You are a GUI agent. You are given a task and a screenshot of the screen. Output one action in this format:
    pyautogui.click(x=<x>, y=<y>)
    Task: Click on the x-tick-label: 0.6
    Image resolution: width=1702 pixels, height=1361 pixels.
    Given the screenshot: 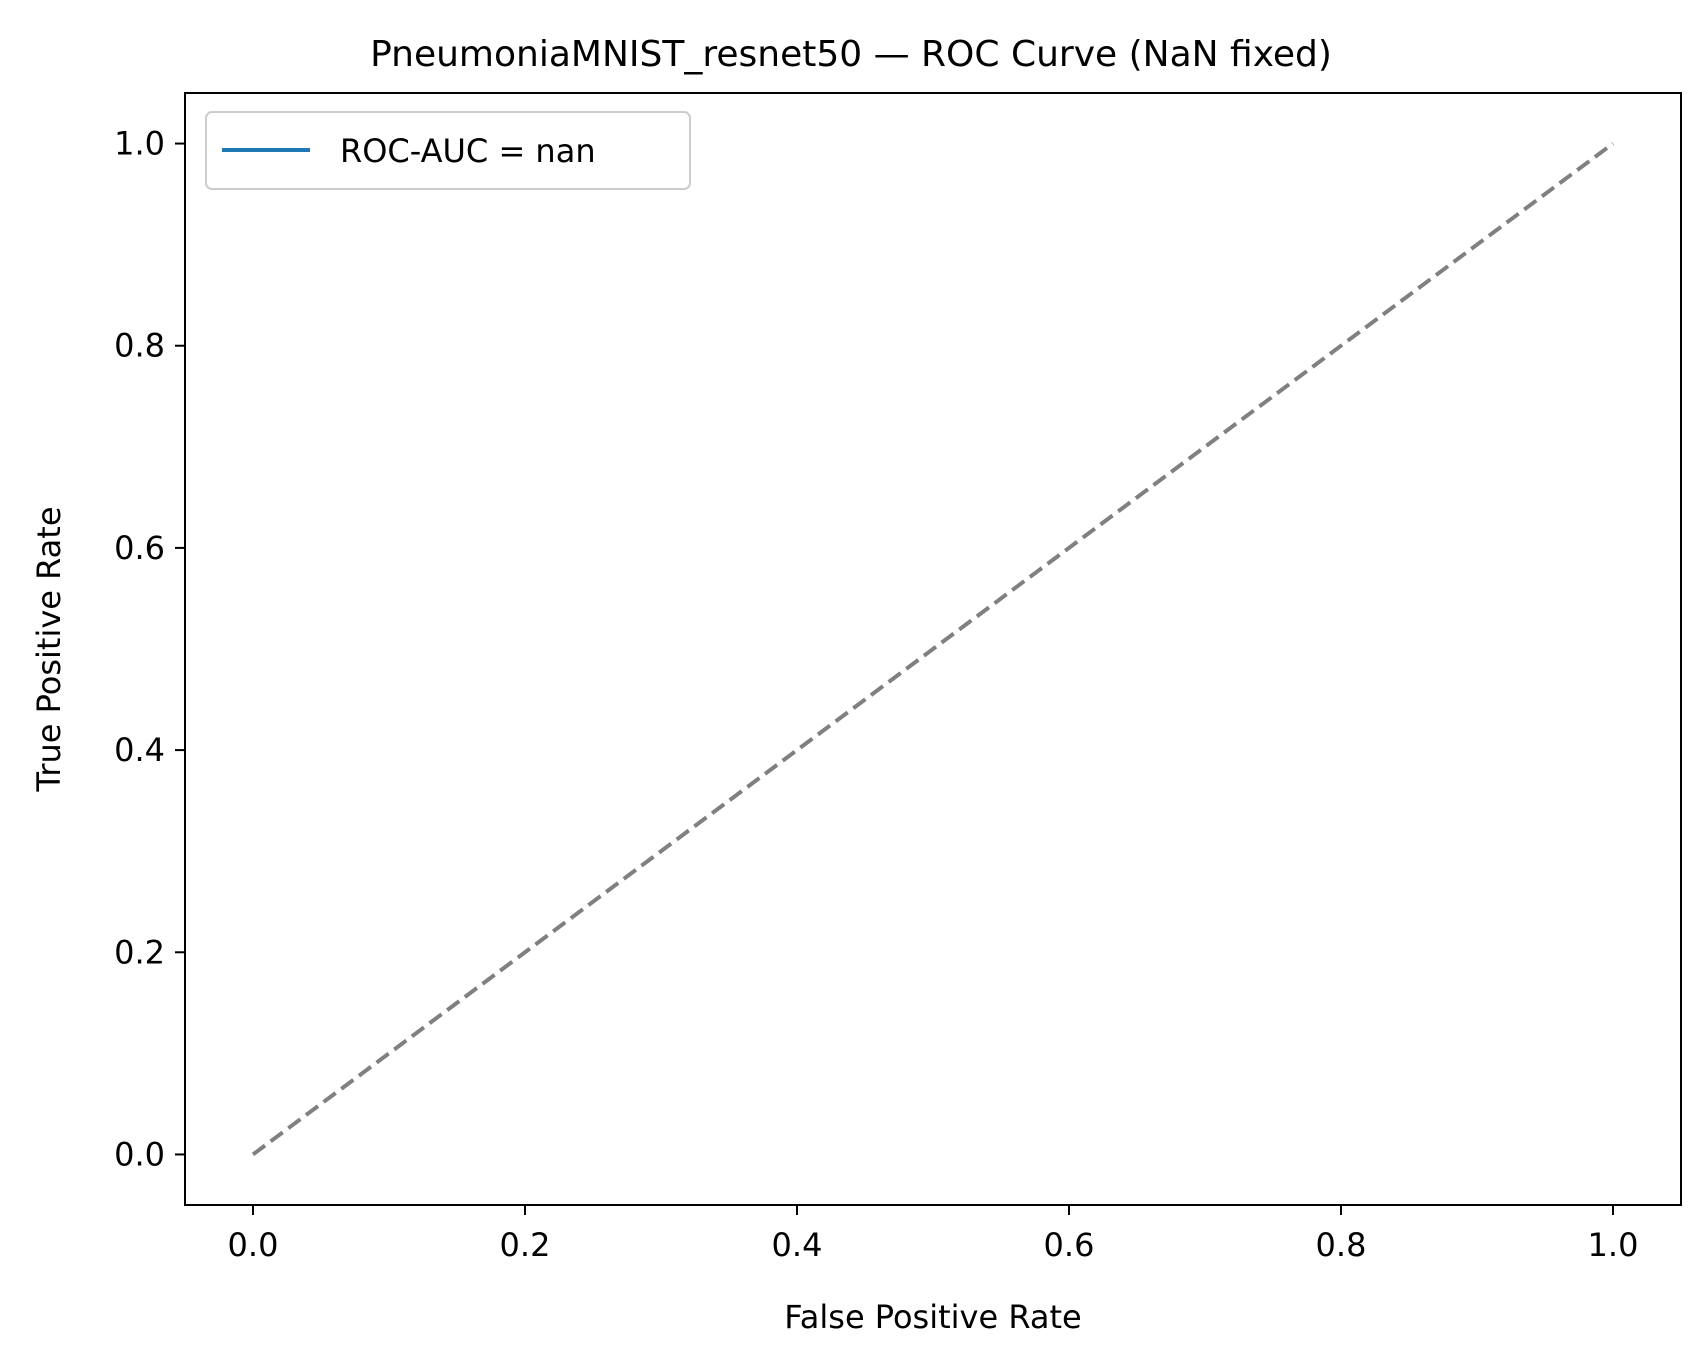 What is the action you would take?
    pyautogui.click(x=1069, y=1245)
    